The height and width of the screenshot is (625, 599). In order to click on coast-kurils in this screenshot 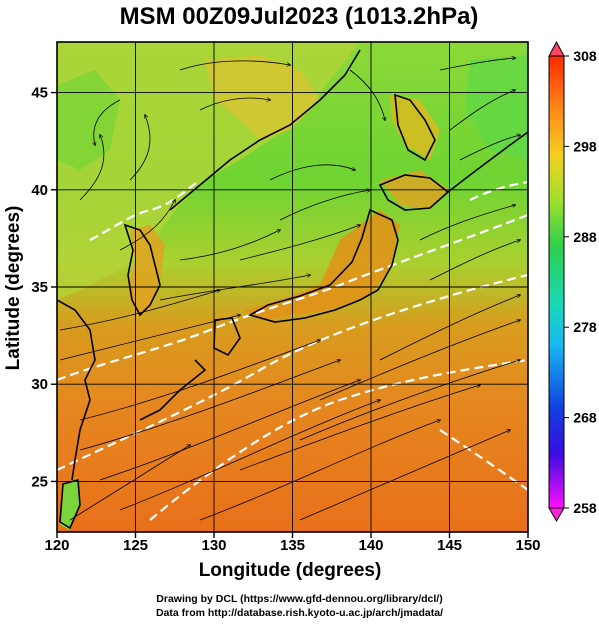, I will do `click(487, 162)`.